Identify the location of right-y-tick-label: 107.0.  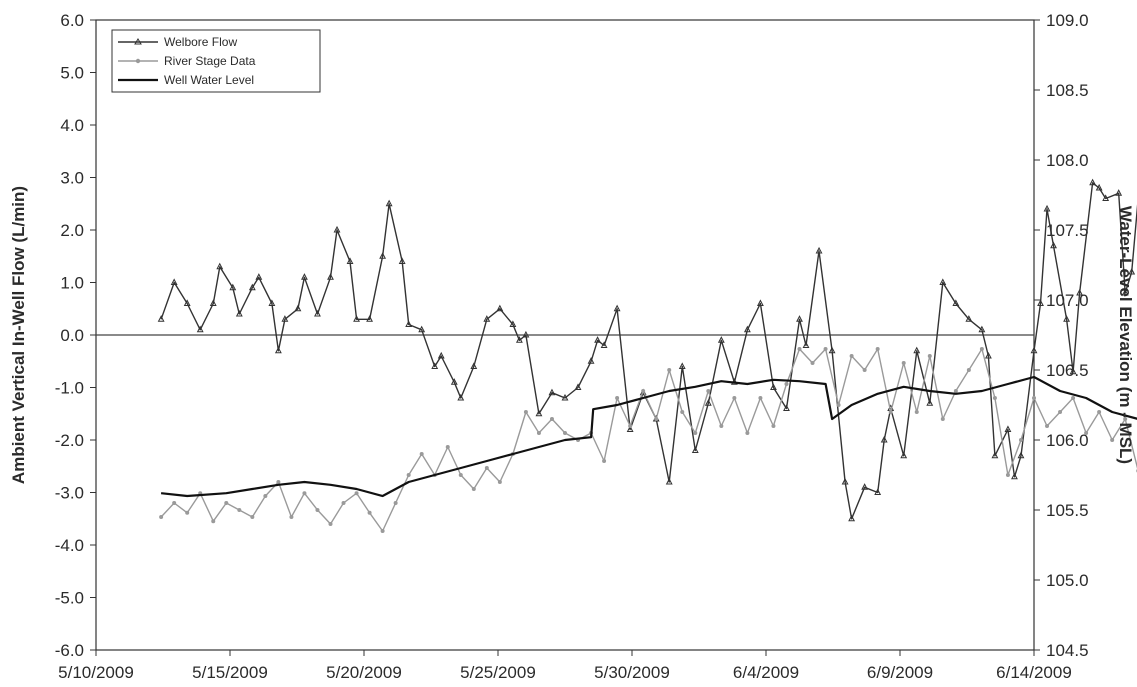
(1067, 300).